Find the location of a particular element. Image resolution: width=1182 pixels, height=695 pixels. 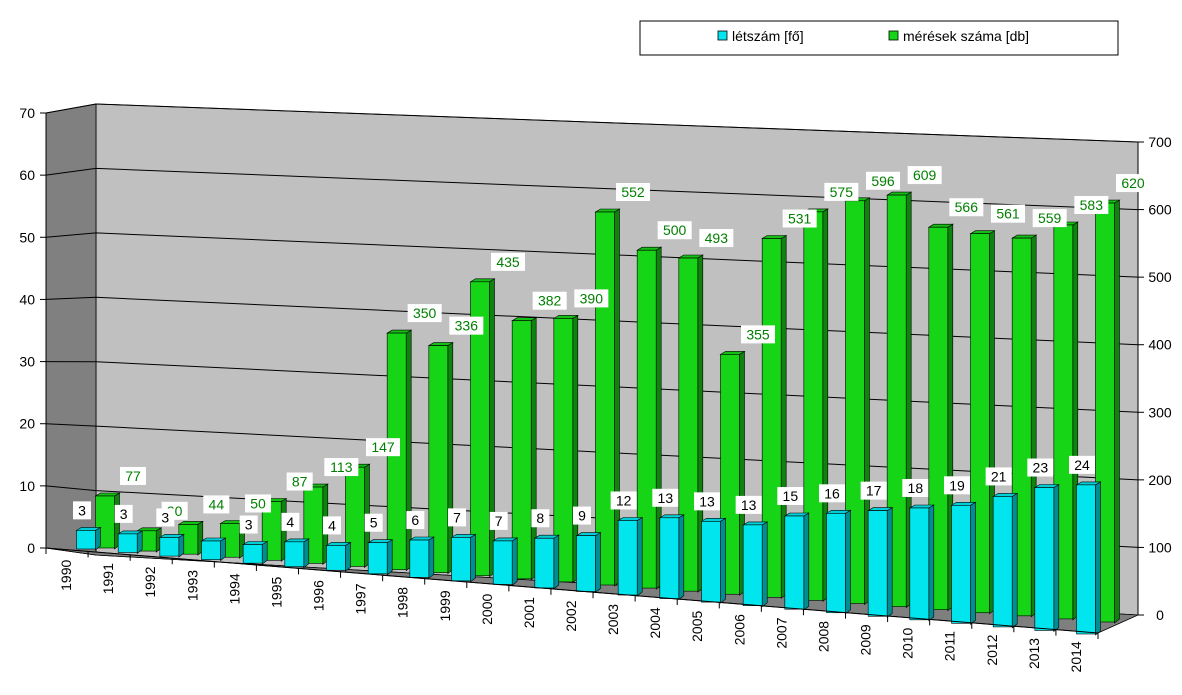

y-left-tick-label: 30 is located at coordinates (27, 362).